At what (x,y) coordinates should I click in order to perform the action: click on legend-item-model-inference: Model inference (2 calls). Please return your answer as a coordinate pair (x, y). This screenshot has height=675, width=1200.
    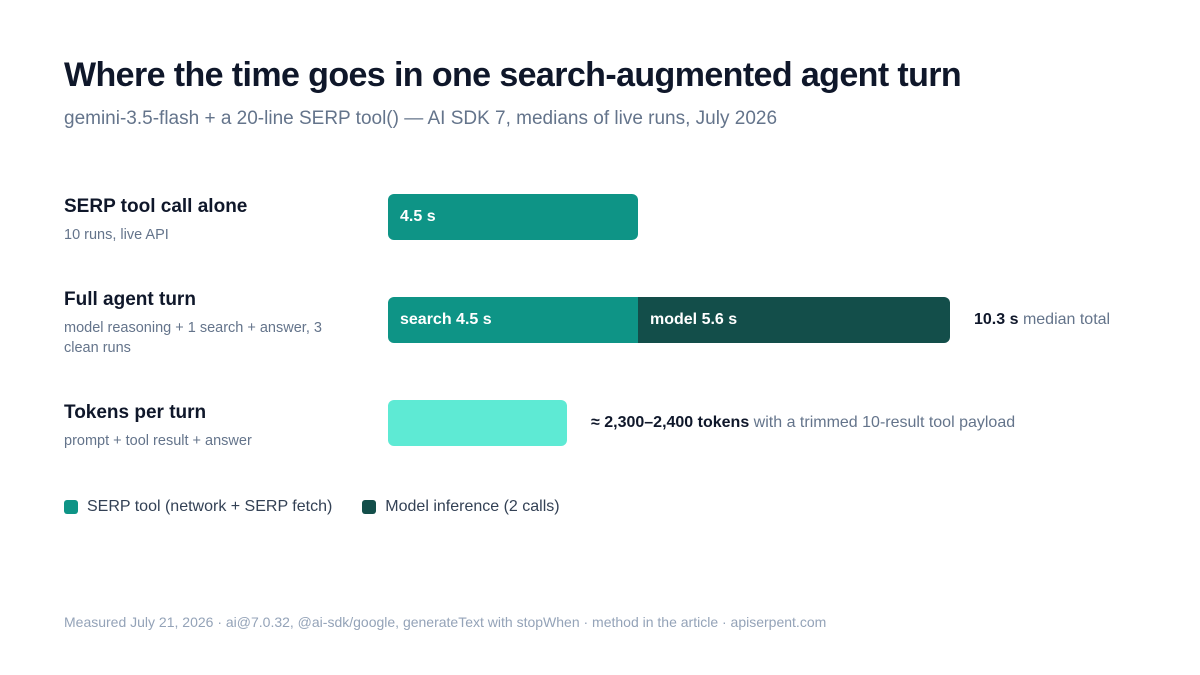
    Looking at the image, I should click on (461, 507).